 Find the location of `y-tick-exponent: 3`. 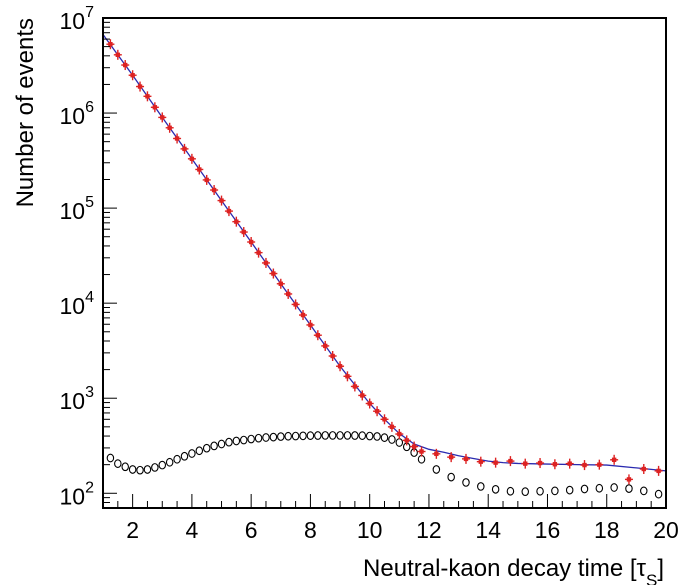

y-tick-exponent: 3 is located at coordinates (89, 392).